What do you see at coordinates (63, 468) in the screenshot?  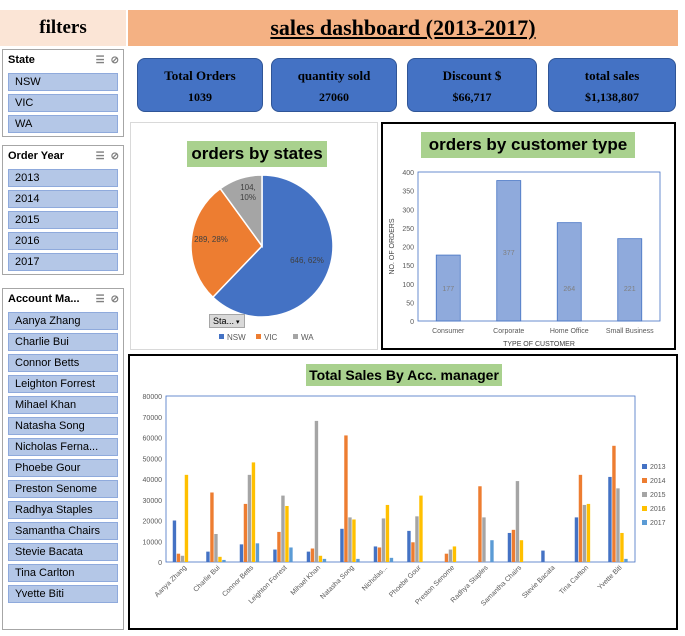 I see `slicer-item-account-manager: Phoebe Gour` at bounding box center [63, 468].